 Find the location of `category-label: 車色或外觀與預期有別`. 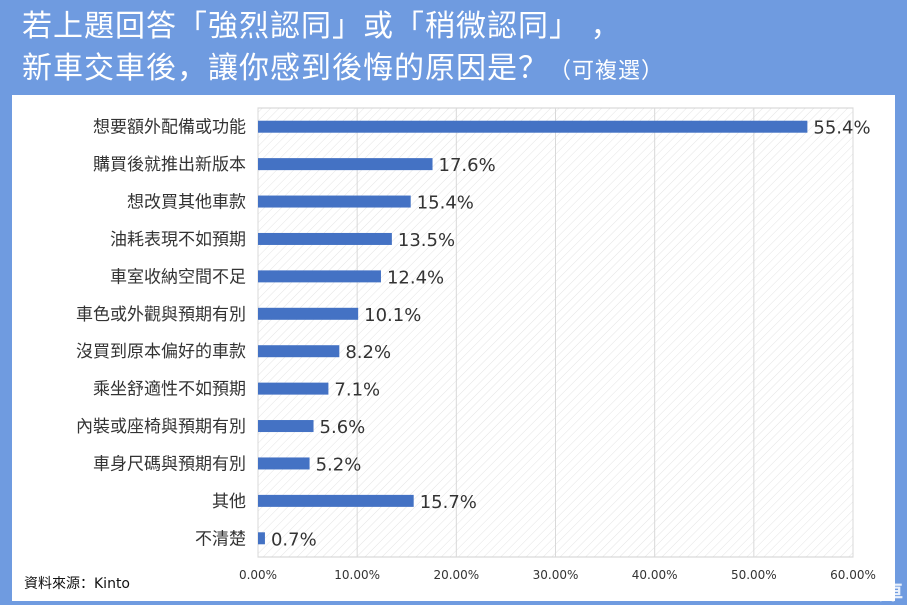

category-label: 車色或外觀與預期有別 is located at coordinates (161, 315).